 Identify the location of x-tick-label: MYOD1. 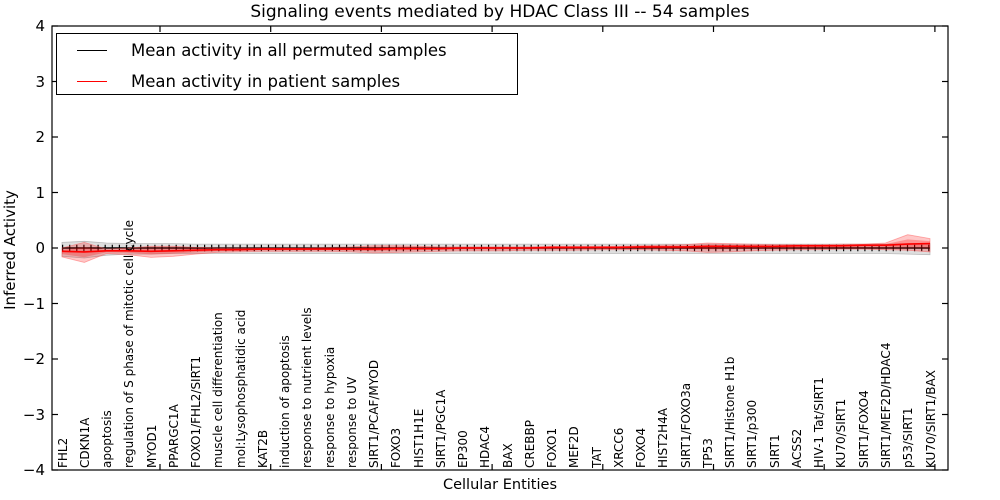
(151, 446).